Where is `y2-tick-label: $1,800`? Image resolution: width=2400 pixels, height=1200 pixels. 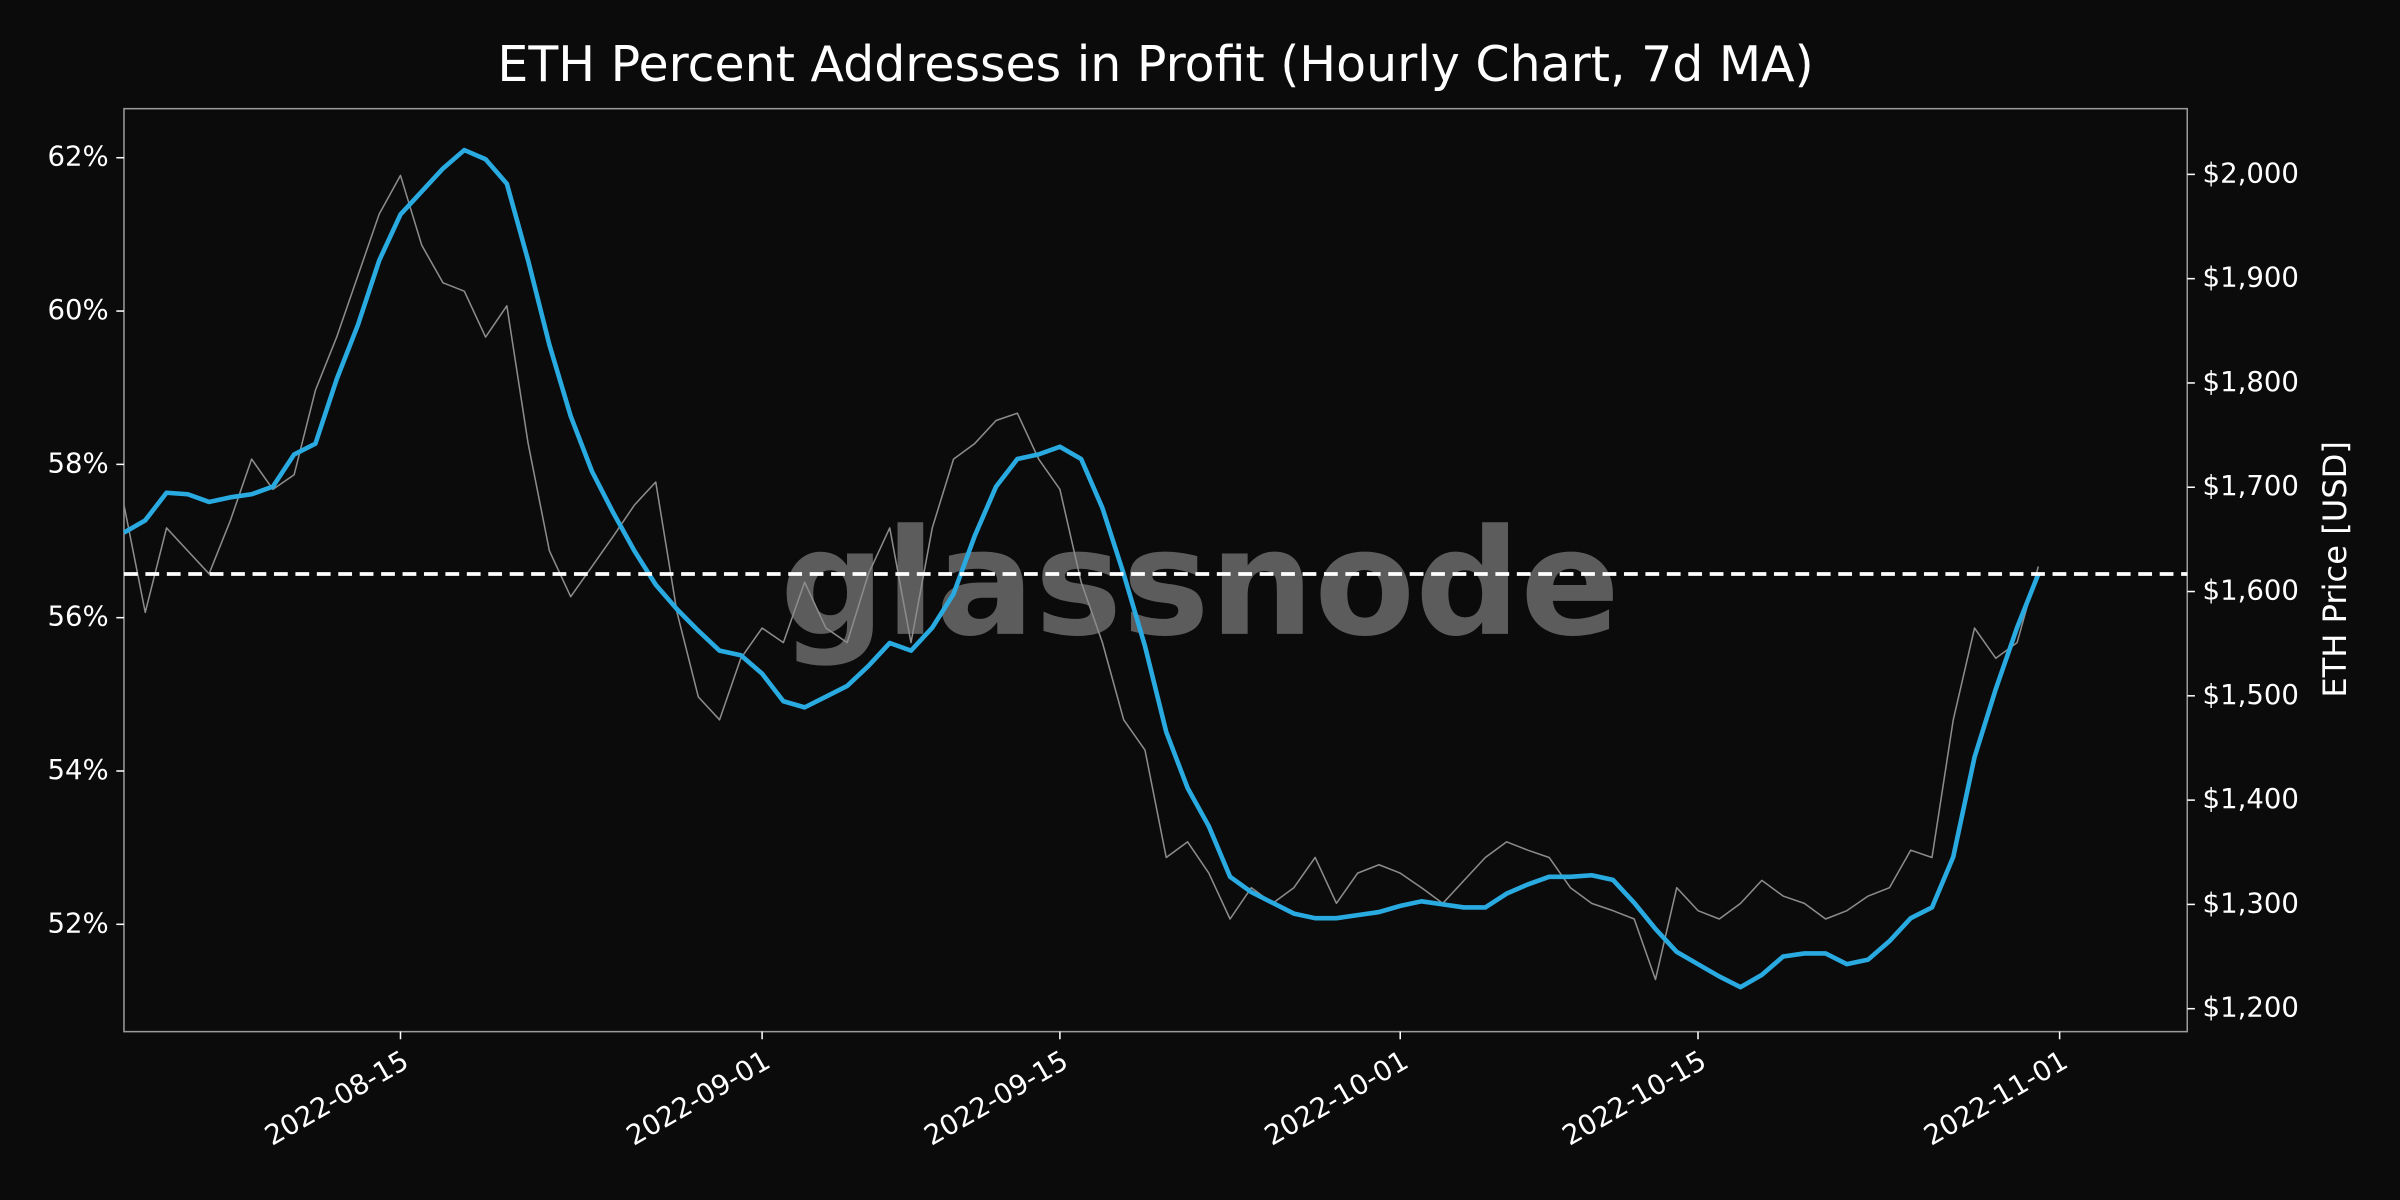 y2-tick-label: $1,800 is located at coordinates (2251, 382).